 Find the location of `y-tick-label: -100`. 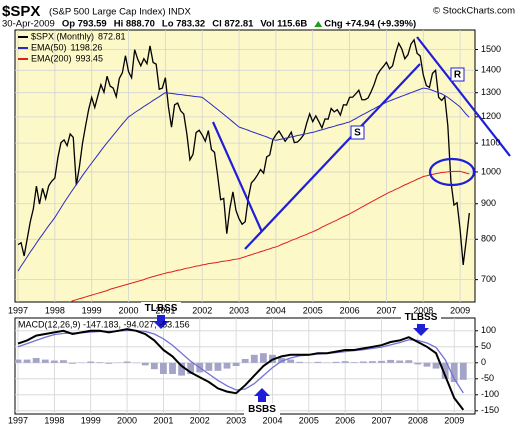

y-tick-label: -100 is located at coordinates (490, 394).